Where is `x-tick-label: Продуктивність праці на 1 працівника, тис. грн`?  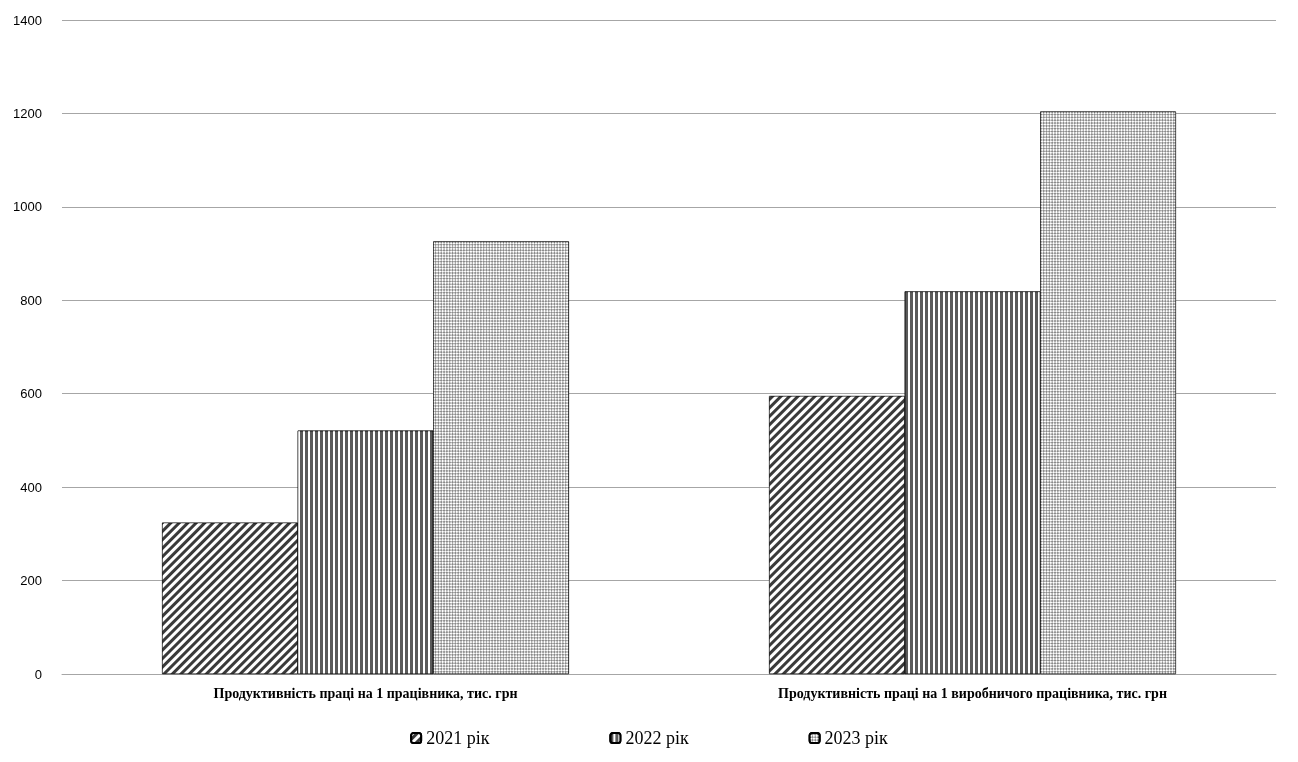 x-tick-label: Продуктивність праці на 1 працівника, тис. грн is located at coordinates (365, 693).